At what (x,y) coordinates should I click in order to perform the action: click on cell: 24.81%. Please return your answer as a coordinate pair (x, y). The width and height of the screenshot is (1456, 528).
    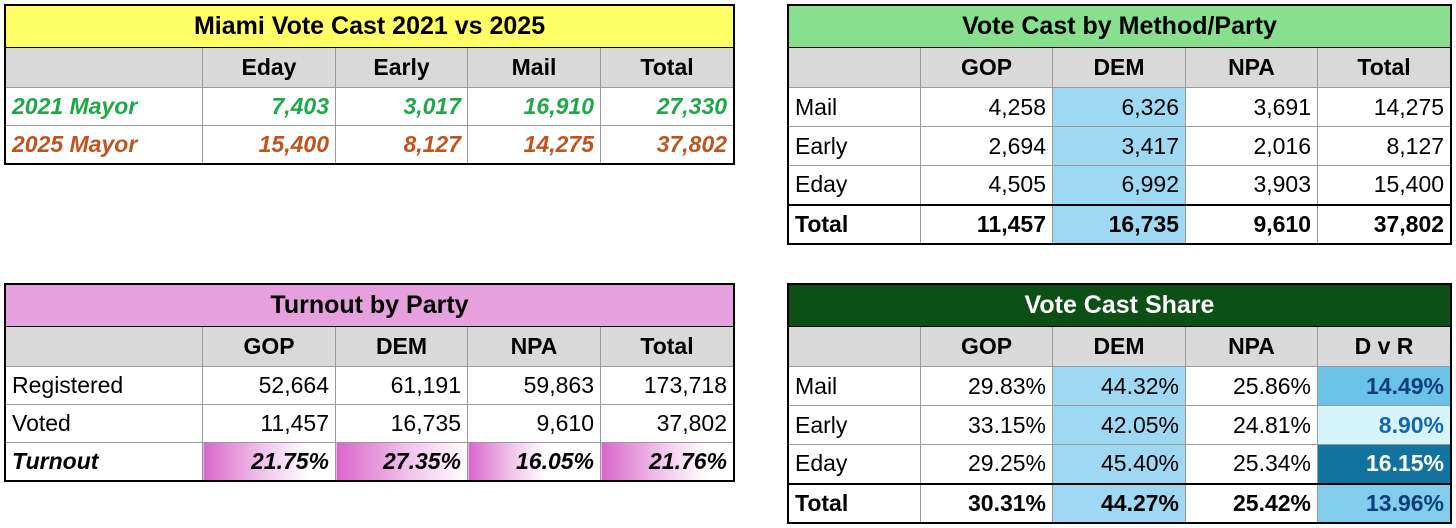
    Looking at the image, I should click on (1251, 425).